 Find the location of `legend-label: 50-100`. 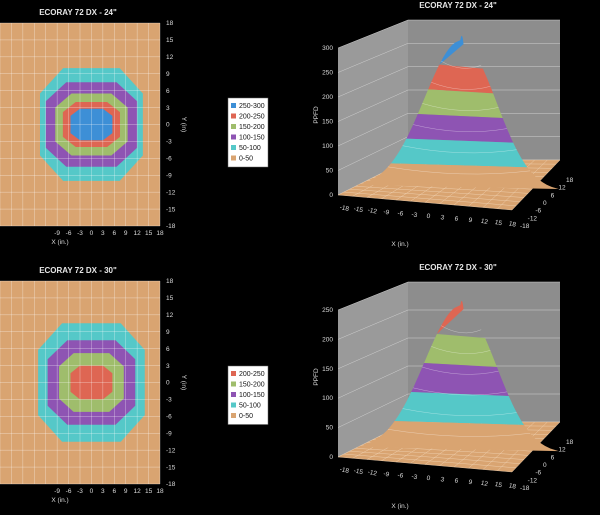

legend-label: 50-100 is located at coordinates (250, 406).